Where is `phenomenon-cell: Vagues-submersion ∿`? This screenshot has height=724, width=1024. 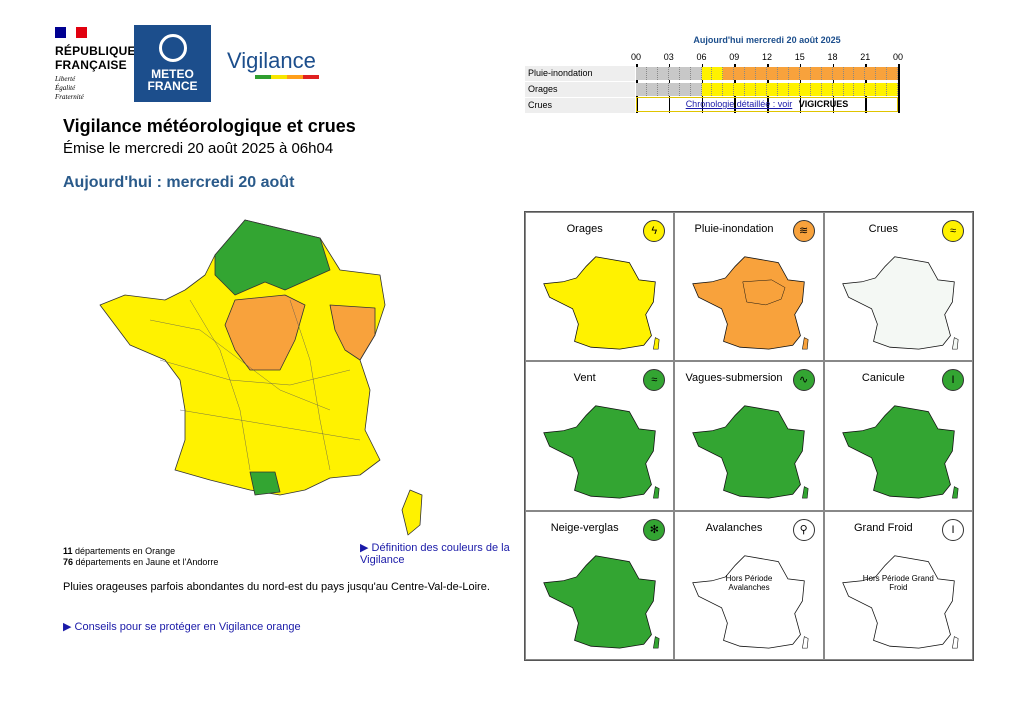
phenomenon-cell: Vagues-submersion ∿ is located at coordinates (749, 436).